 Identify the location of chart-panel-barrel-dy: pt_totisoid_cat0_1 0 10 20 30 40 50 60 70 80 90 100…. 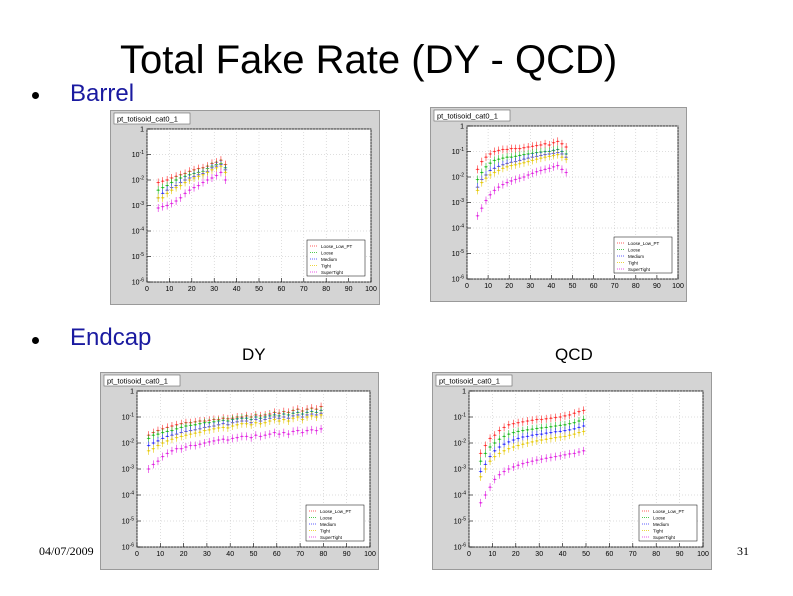
(245, 207).